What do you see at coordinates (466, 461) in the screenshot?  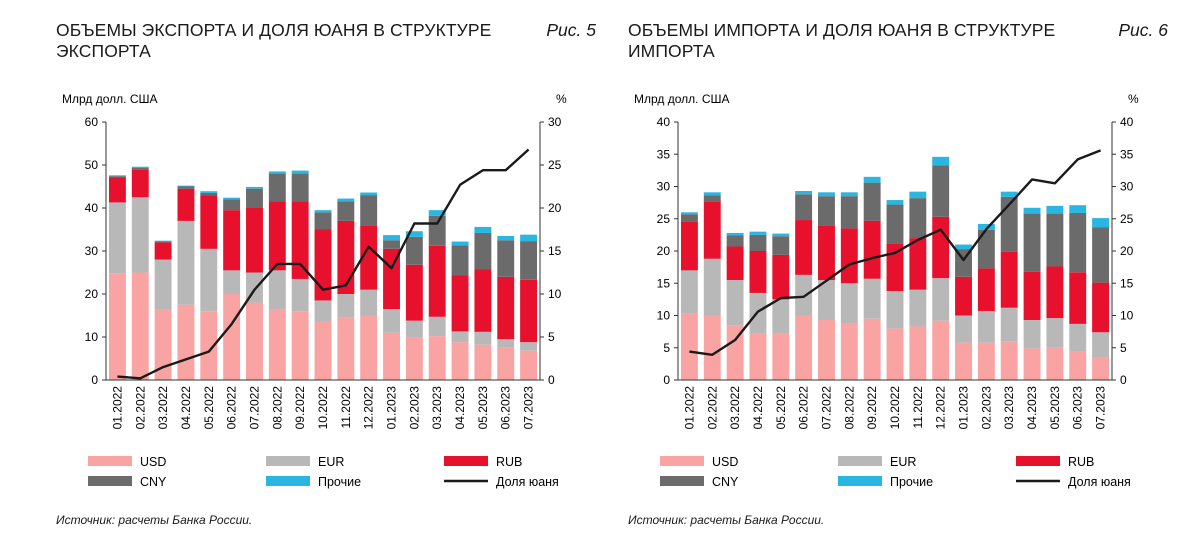 I see `legend-swatch-rub` at bounding box center [466, 461].